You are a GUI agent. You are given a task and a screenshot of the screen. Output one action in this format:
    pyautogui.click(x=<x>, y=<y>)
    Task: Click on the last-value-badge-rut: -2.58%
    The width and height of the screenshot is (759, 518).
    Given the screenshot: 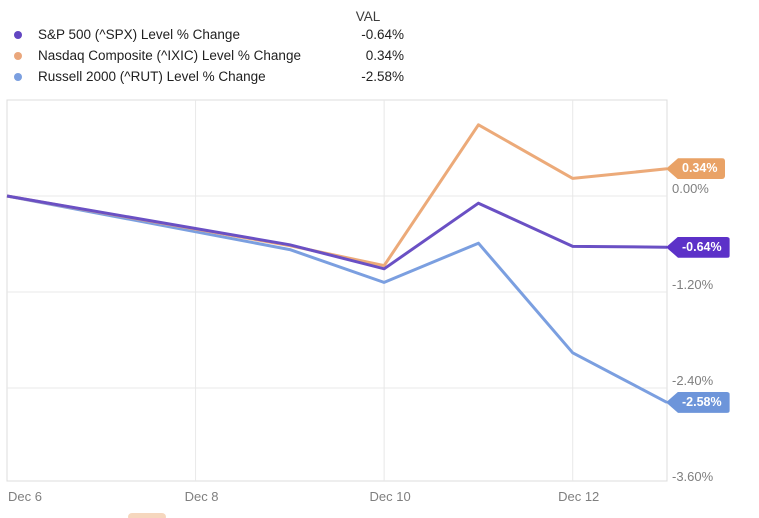 What is the action you would take?
    pyautogui.click(x=698, y=402)
    